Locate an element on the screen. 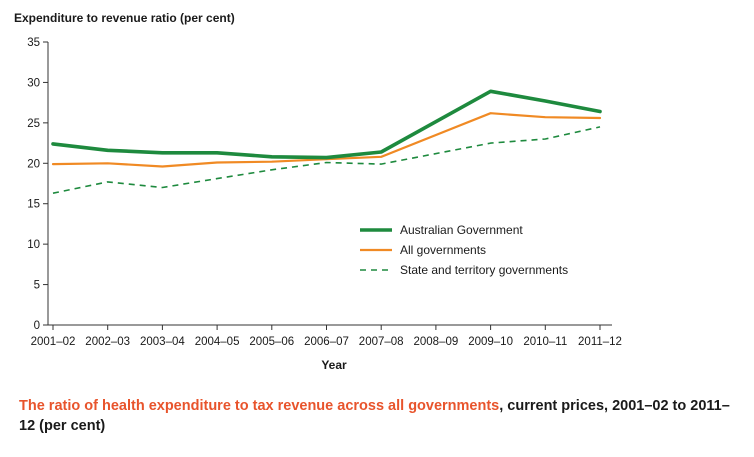 The height and width of the screenshot is (457, 754). y-axis-title: Expenditure to revenue ratio (per cent) is located at coordinates (124, 18).